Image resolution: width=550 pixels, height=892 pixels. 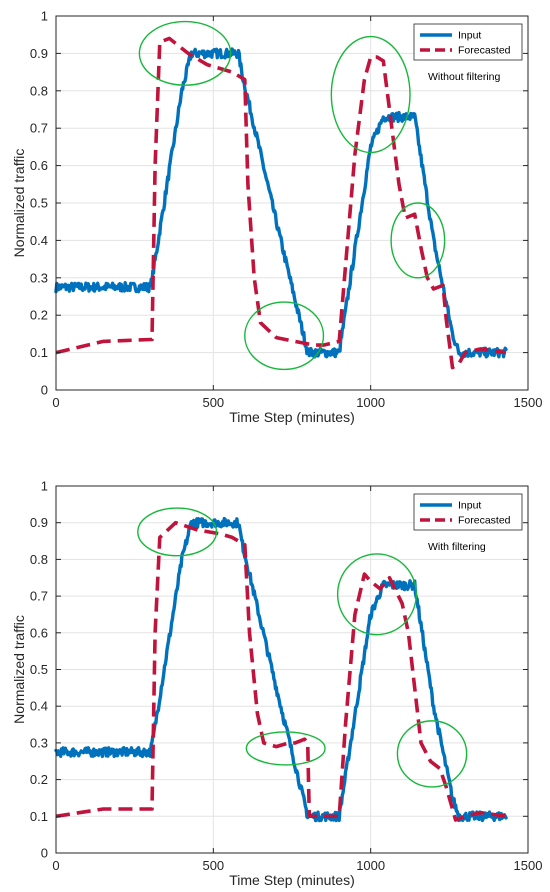 I want to click on filter-annotation: Without filtering, so click(x=464, y=77).